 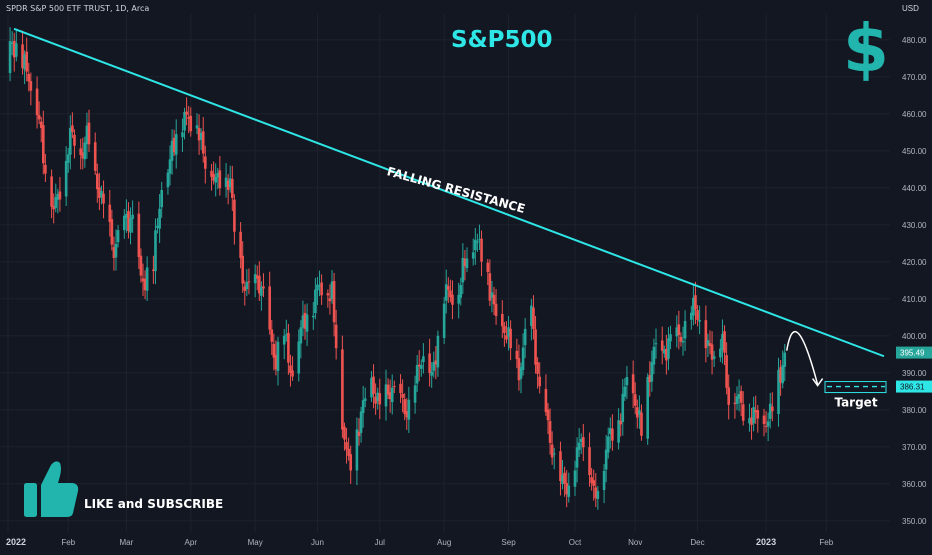 What do you see at coordinates (912, 353) in the screenshot?
I see `last-price-label: 395.49` at bounding box center [912, 353].